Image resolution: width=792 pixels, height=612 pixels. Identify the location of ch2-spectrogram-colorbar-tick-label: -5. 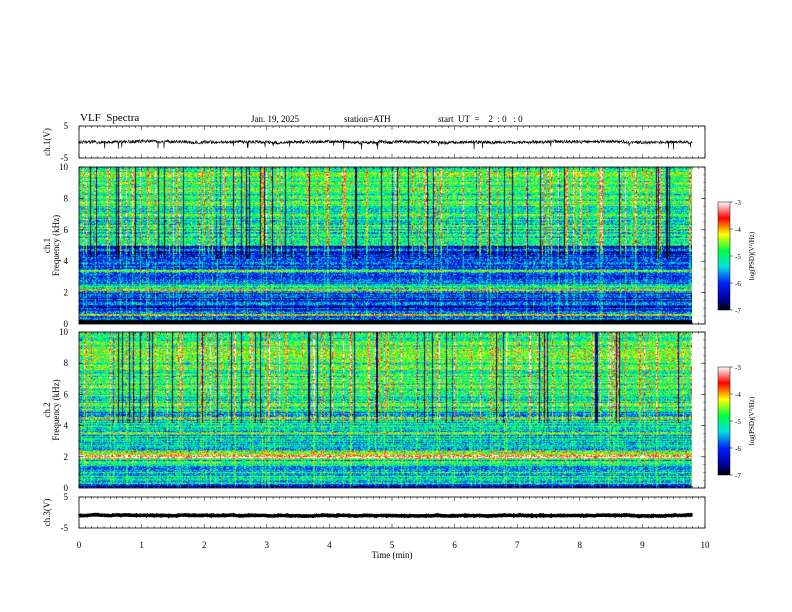
(738, 422).